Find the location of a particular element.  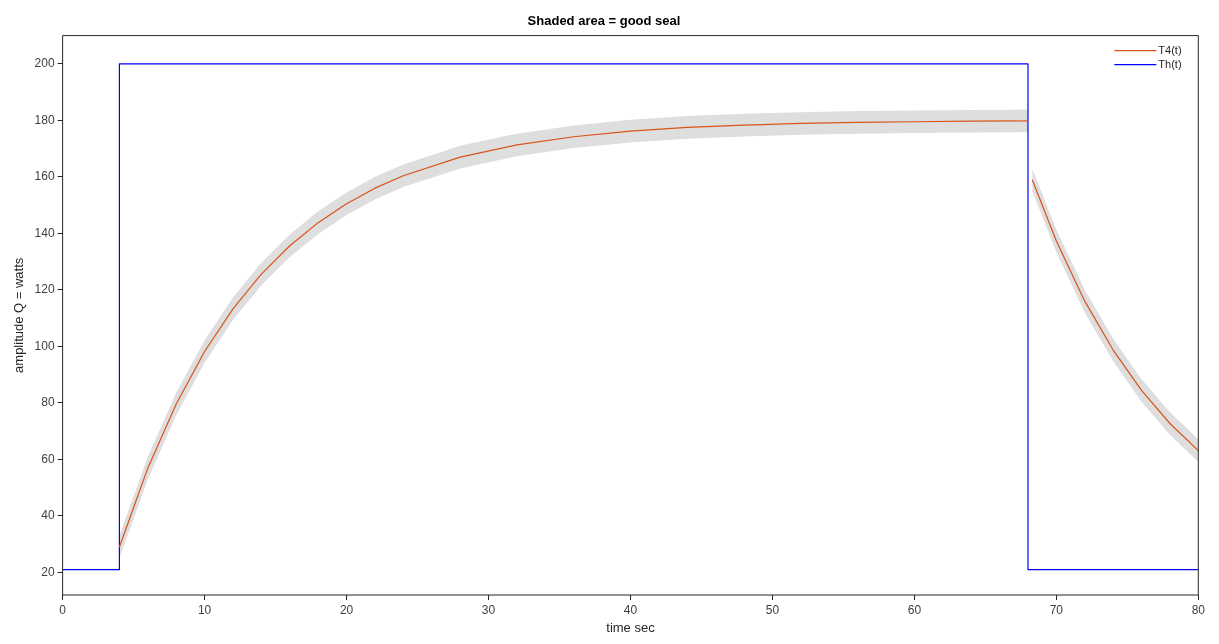

y-tick-label: 20 is located at coordinates (48, 571).